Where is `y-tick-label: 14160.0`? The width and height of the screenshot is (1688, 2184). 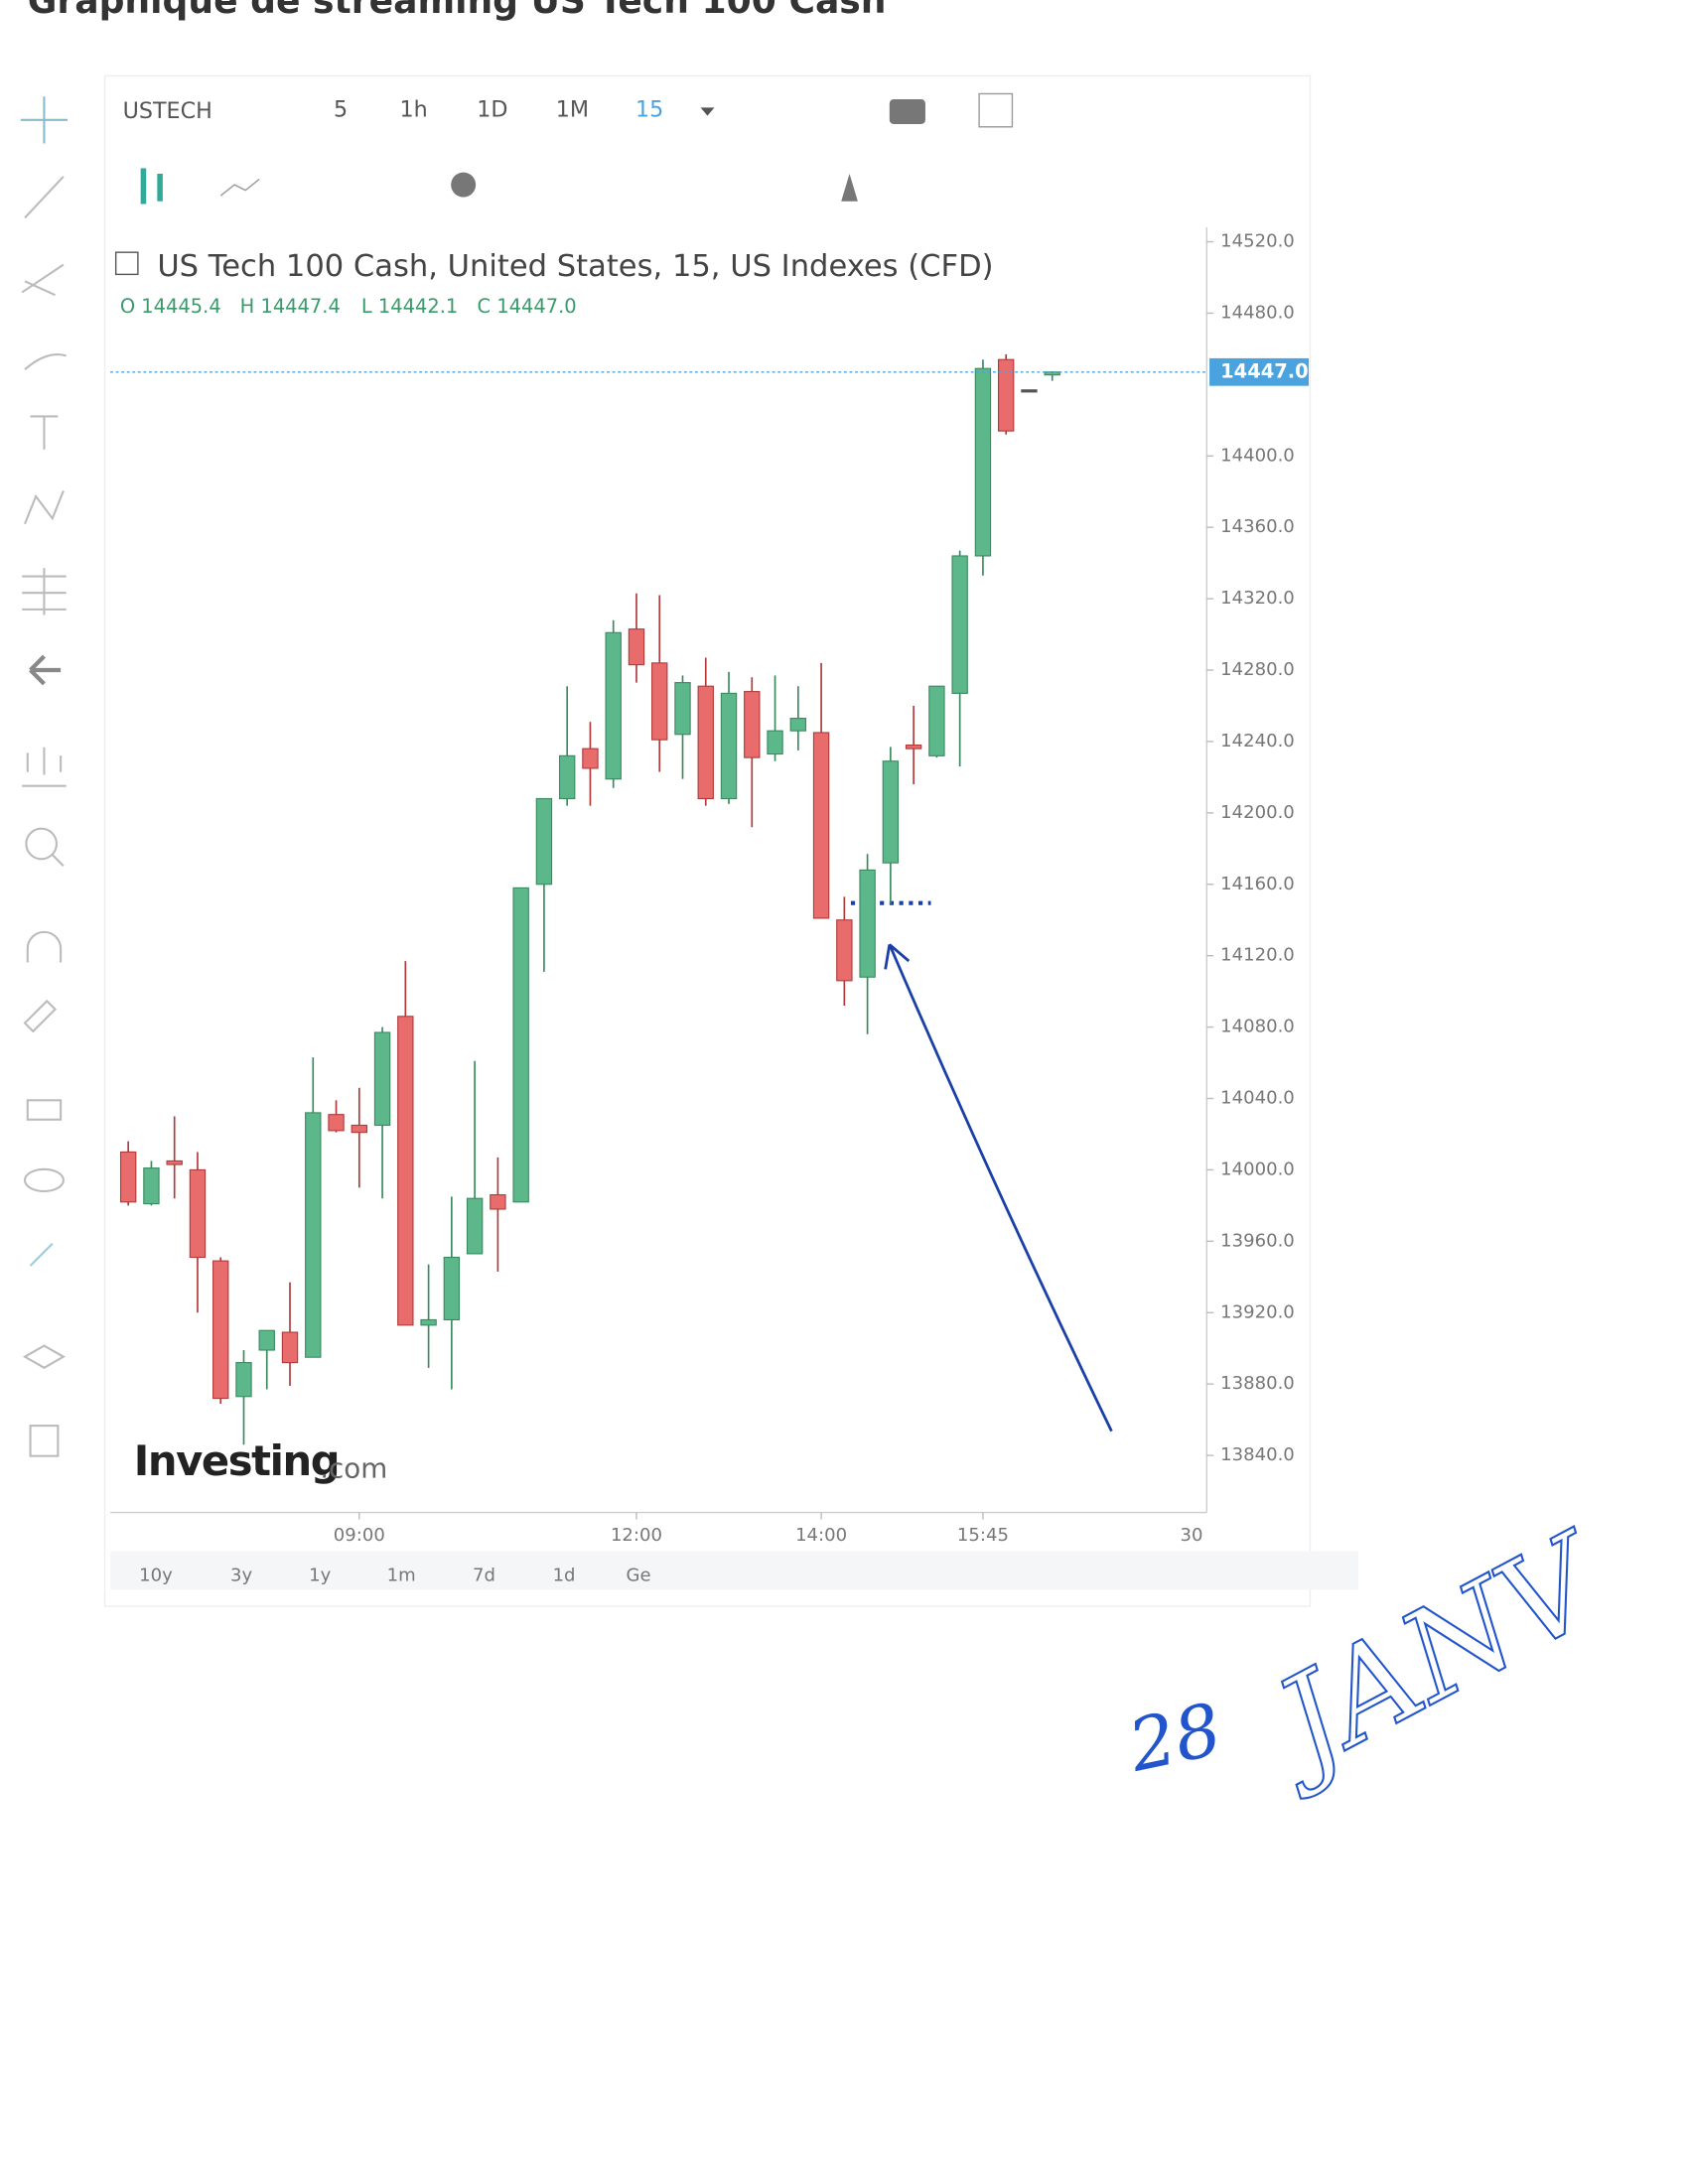 y-tick-label: 14160.0 is located at coordinates (1257, 884).